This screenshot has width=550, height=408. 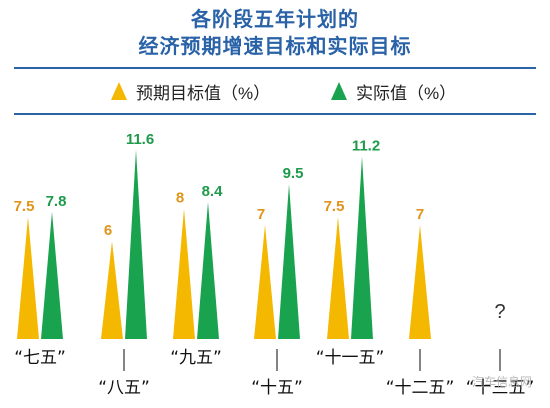 What do you see at coordinates (499, 312) in the screenshot?
I see `unknown-marker: ?` at bounding box center [499, 312].